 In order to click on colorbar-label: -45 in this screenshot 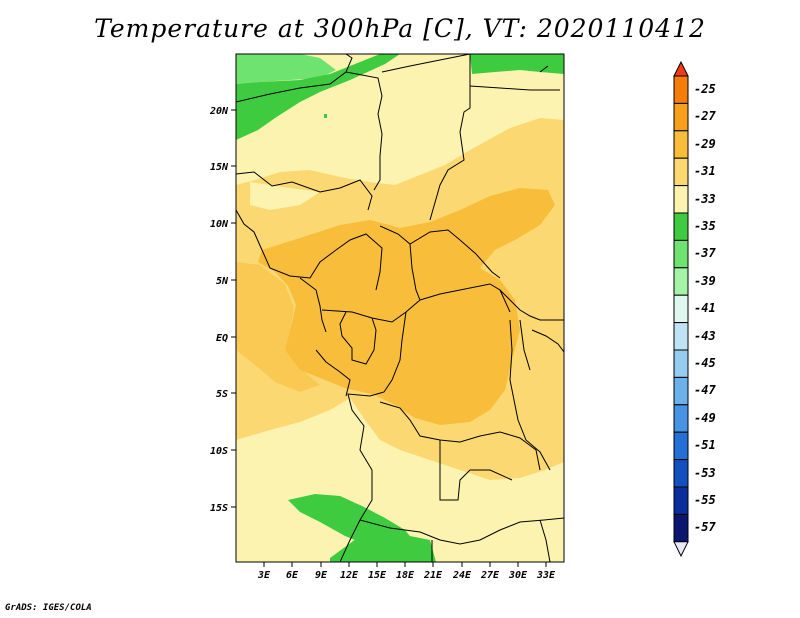, I will do `click(705, 363)`.